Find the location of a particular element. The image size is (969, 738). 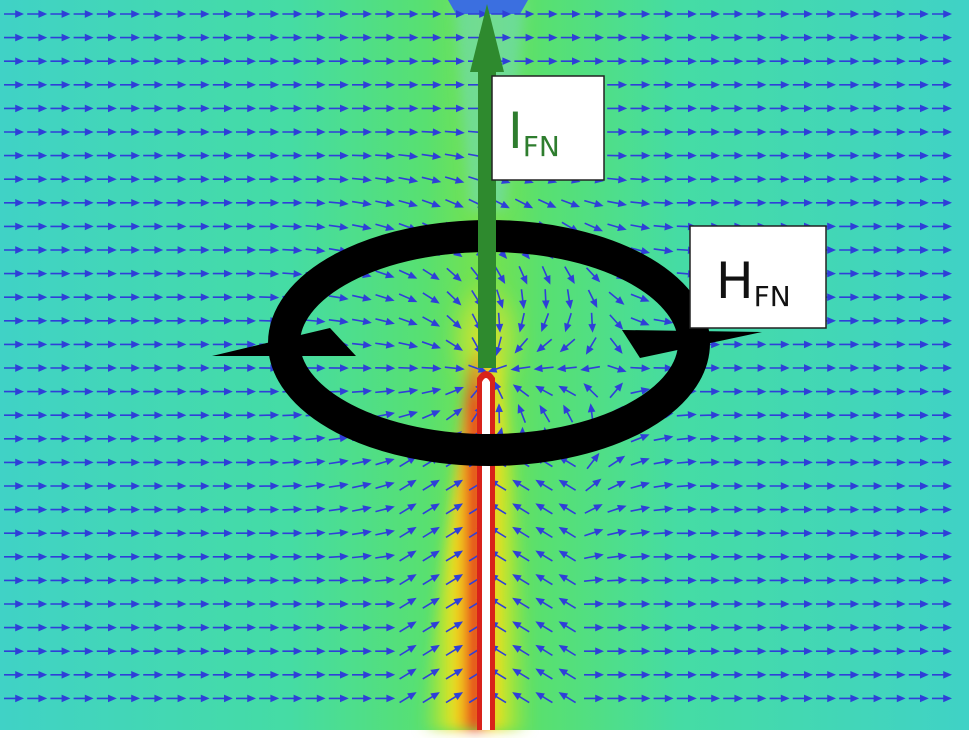

field-label: HFN is located at coordinates (758, 277).